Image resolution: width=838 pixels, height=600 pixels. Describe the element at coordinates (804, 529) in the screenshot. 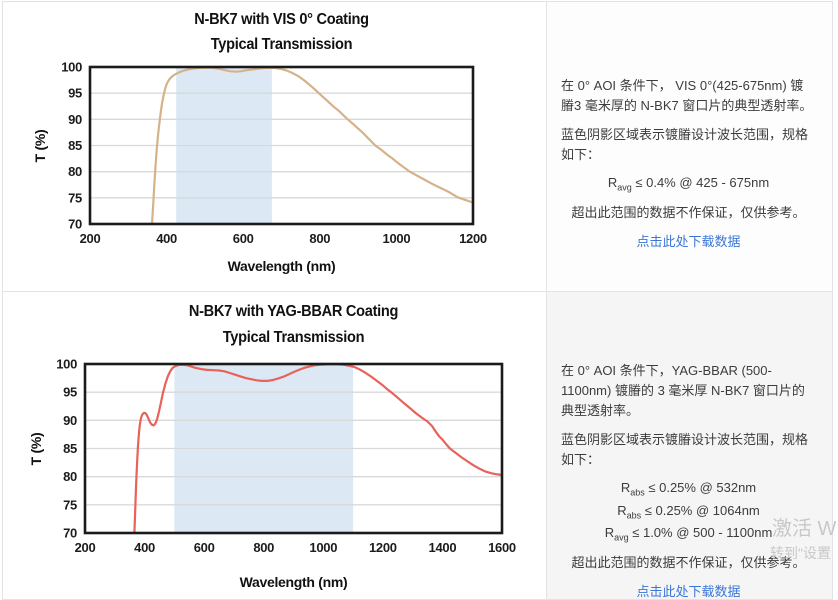

I see `windows-activation-watermark: 激活 W` at that location.